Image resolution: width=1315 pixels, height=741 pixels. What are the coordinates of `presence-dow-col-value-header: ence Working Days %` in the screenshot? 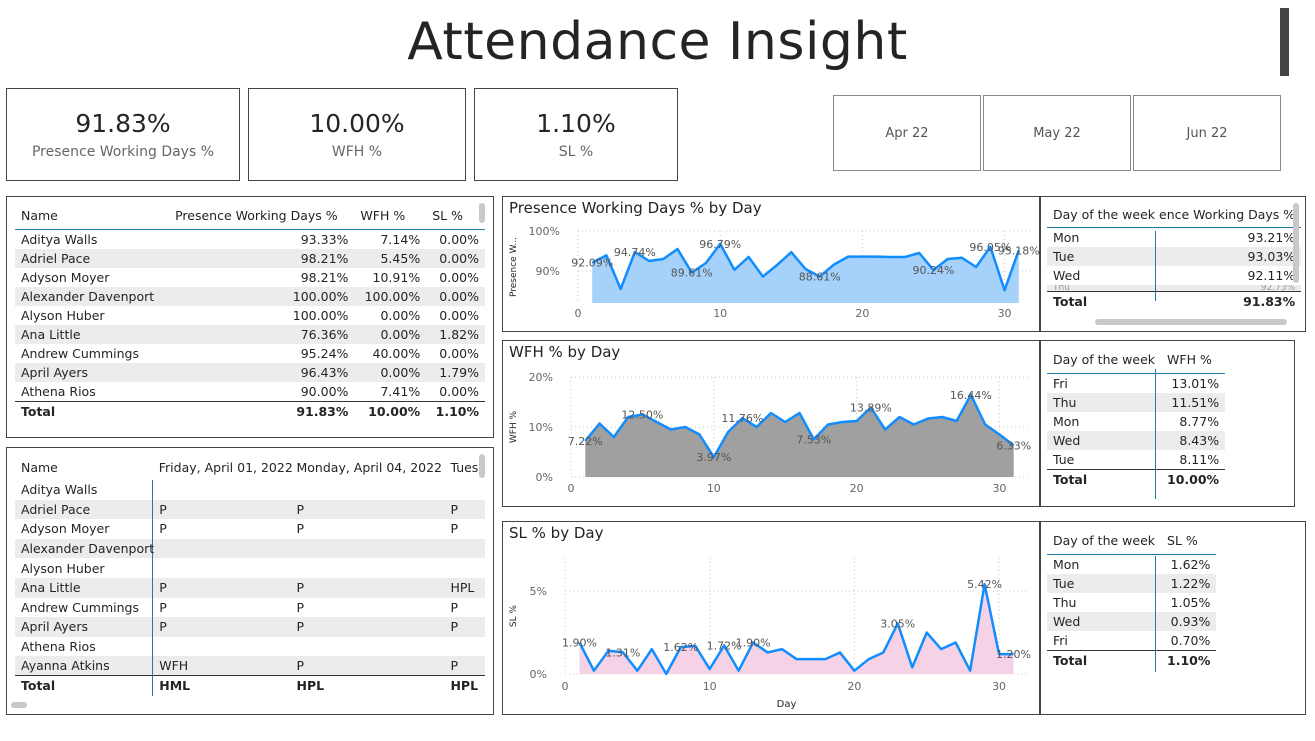 It's located at (1227, 215).